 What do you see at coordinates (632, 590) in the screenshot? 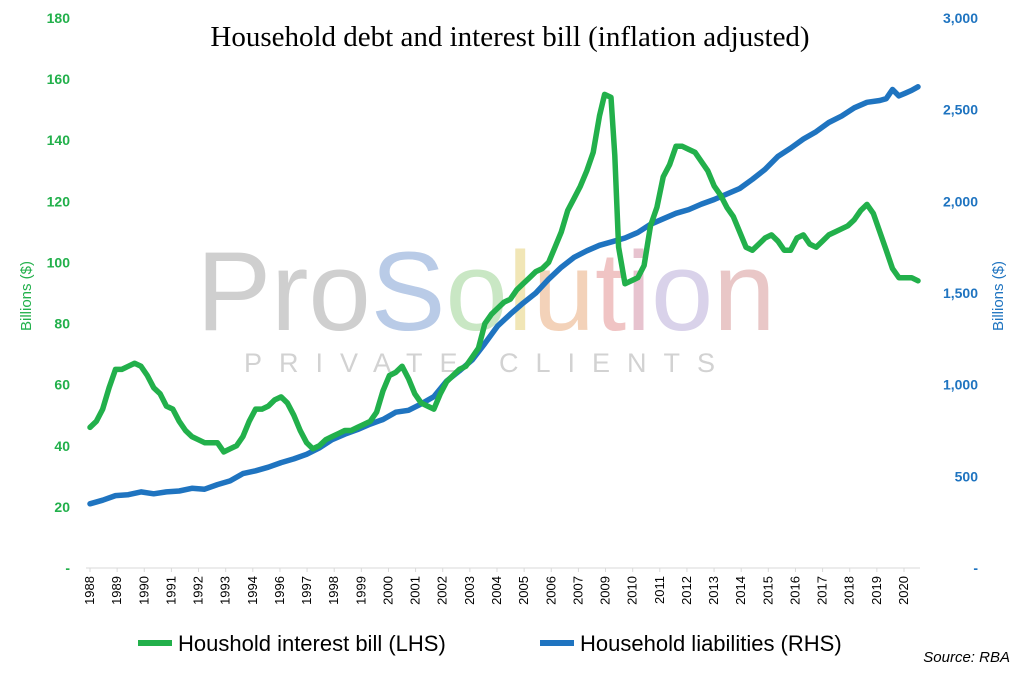
I see `x-tick-label: 2010` at bounding box center [632, 590].